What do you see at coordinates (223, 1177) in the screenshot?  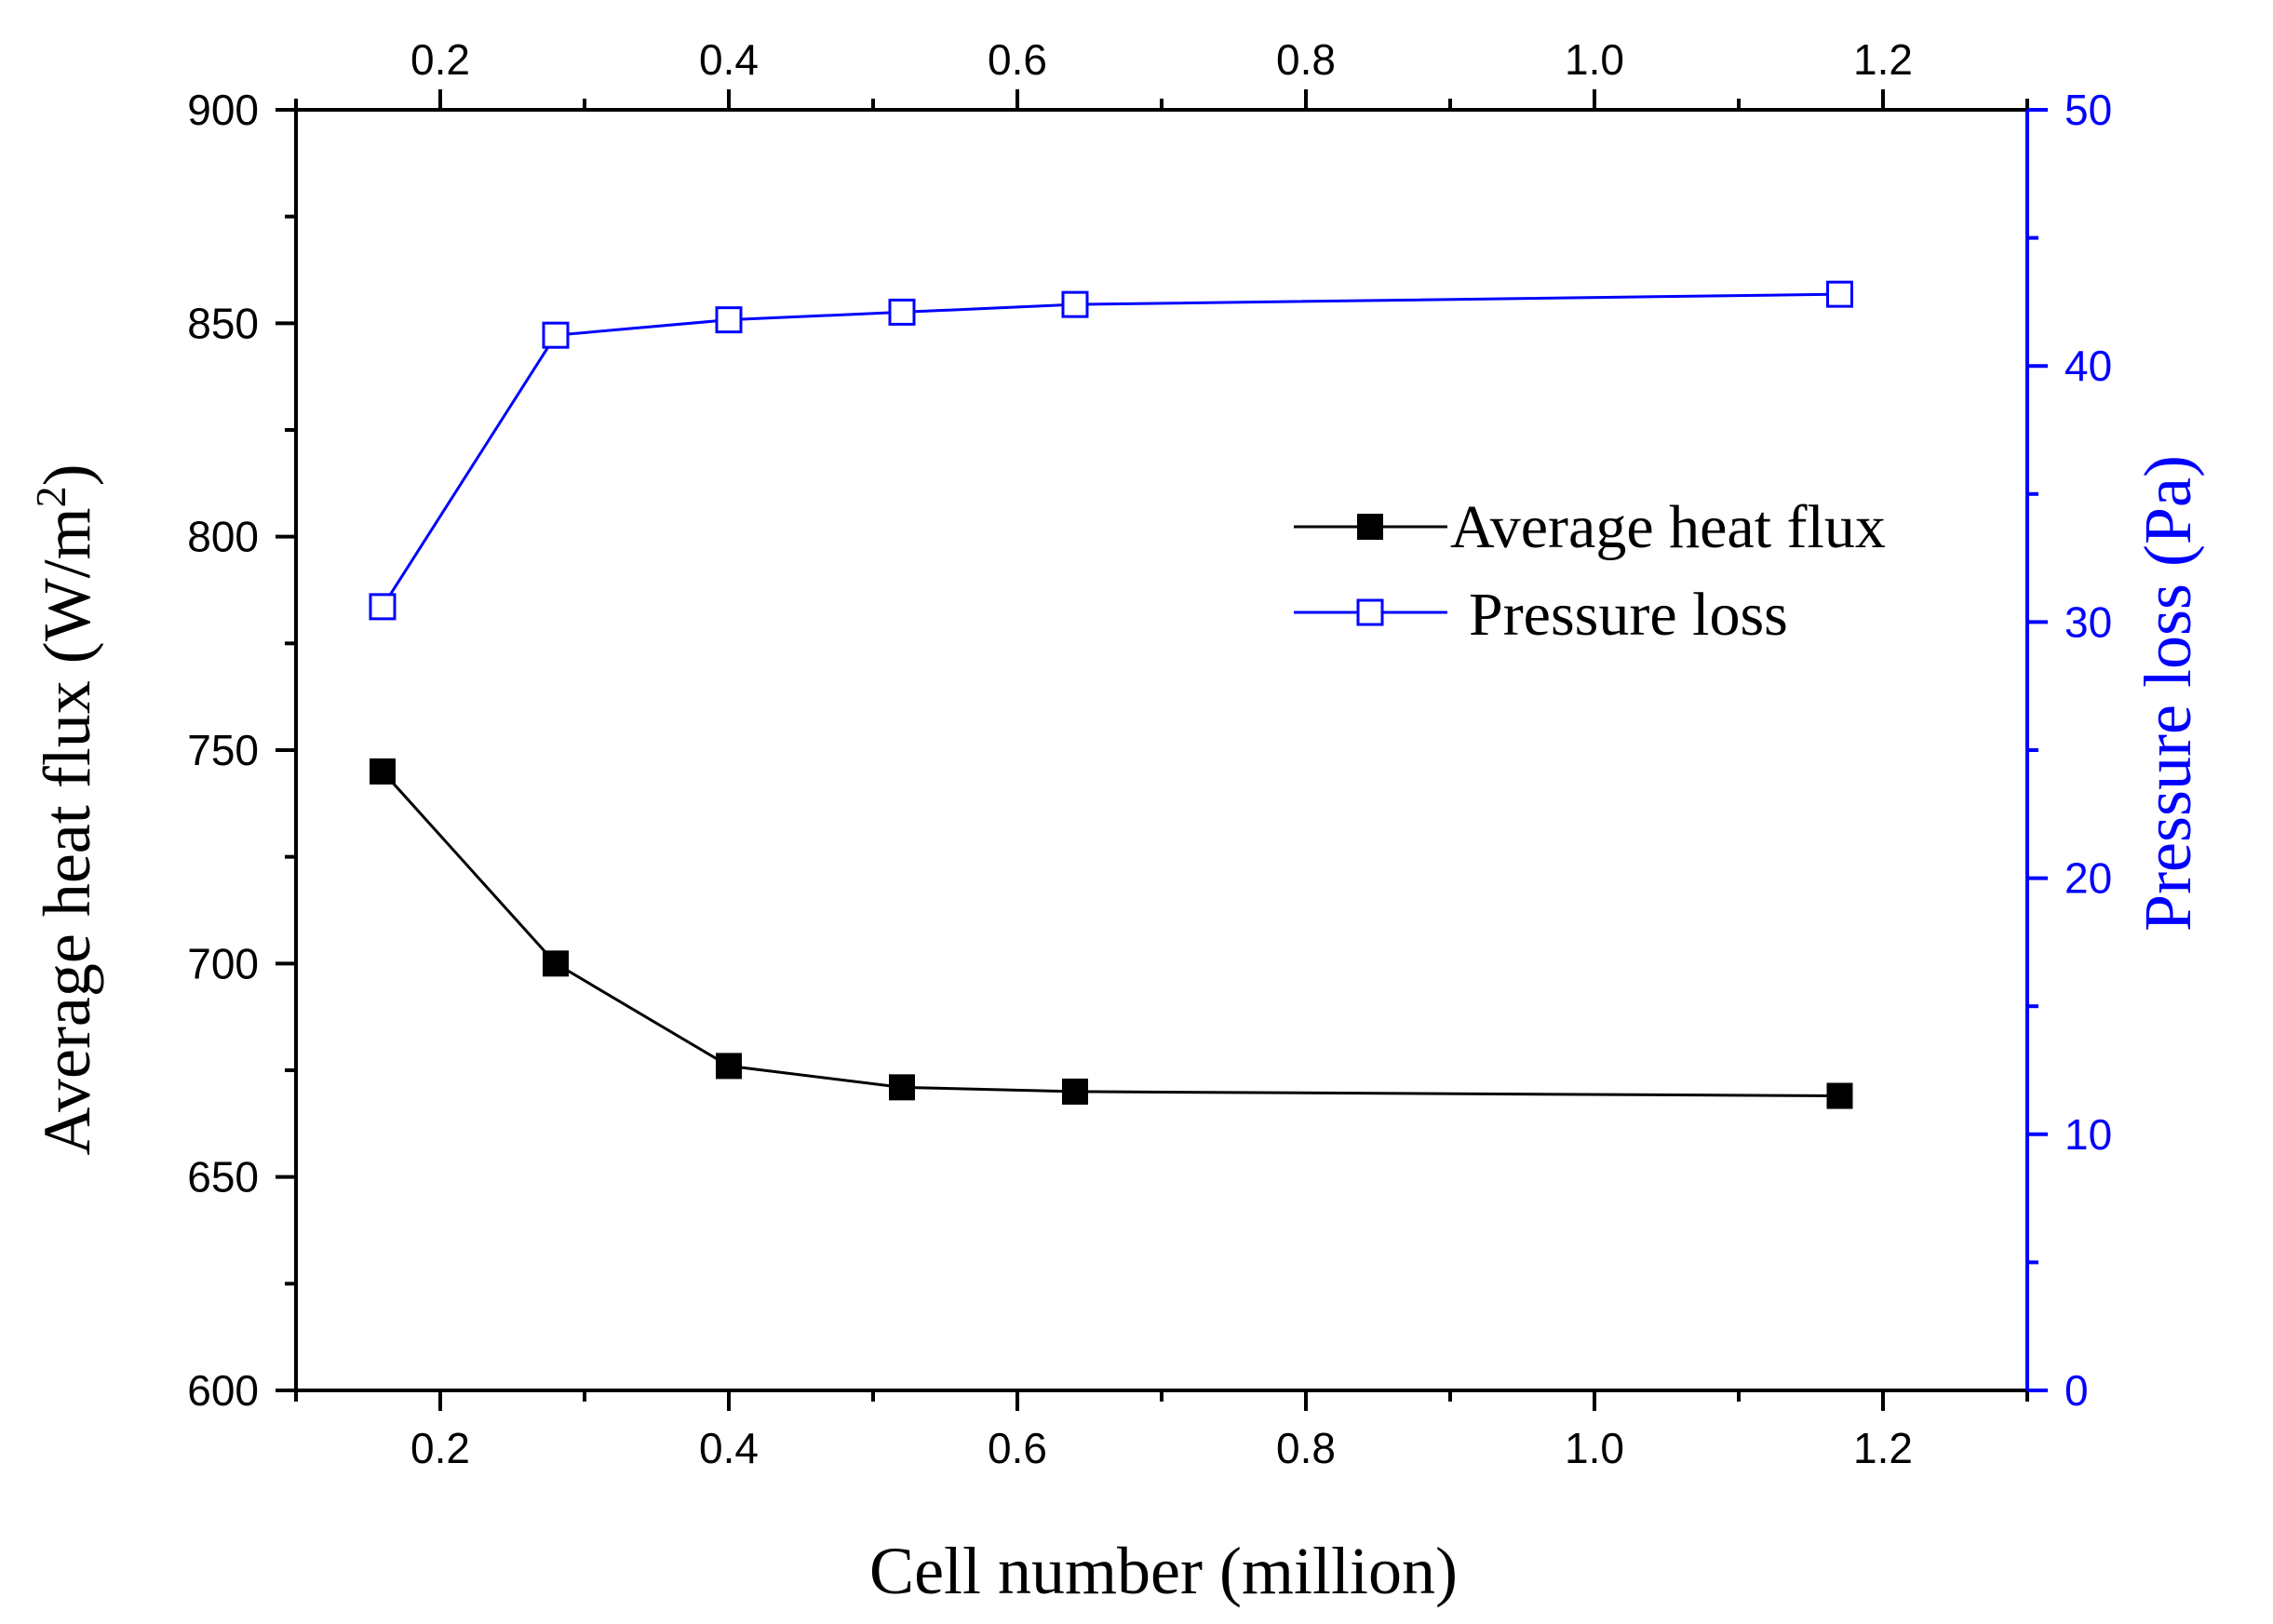 I see `y-left-tick-label: 650` at bounding box center [223, 1177].